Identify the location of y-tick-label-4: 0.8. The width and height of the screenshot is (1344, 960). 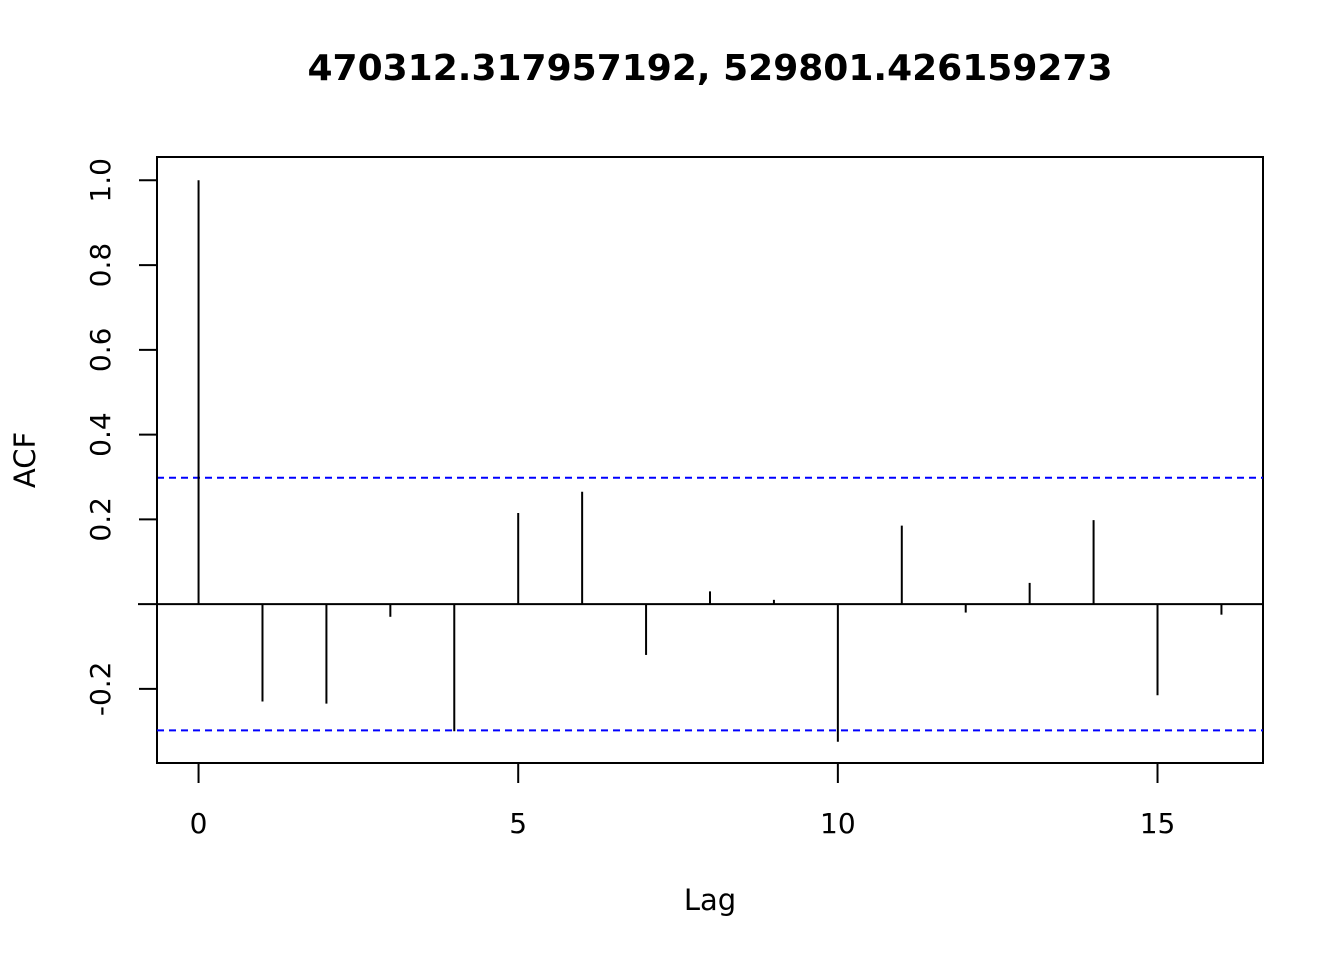
(100, 265).